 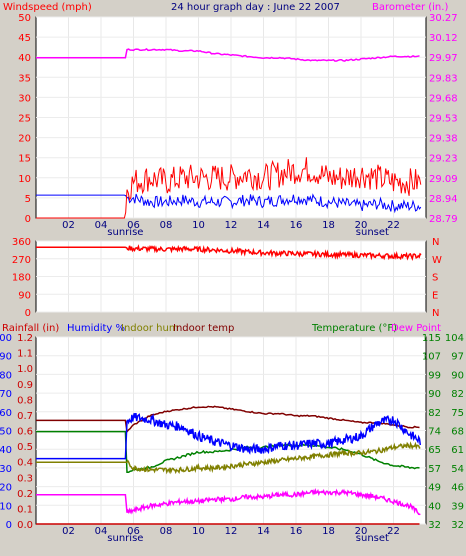 What do you see at coordinates (434, 469) in the screenshot?
I see `temp-tick-label: 57` at bounding box center [434, 469].